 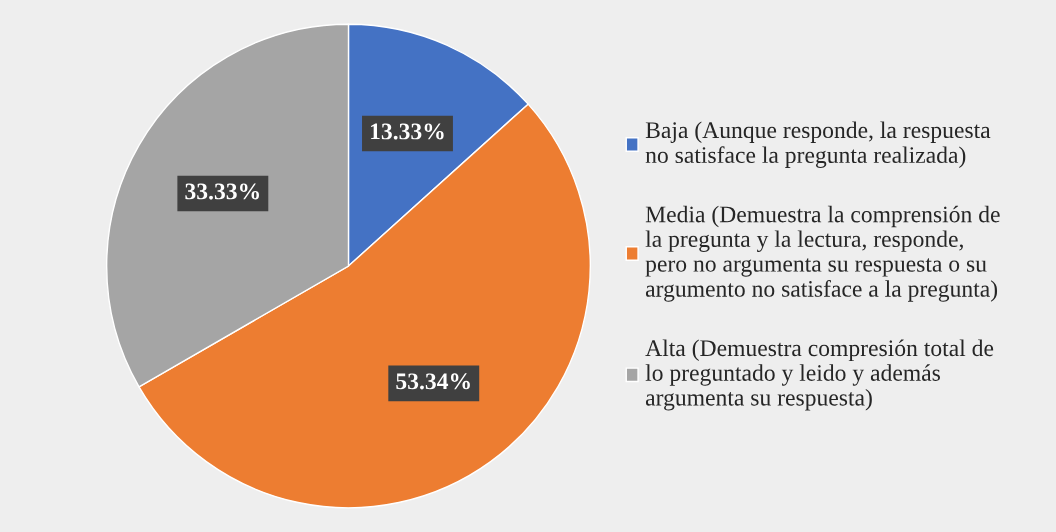 I want to click on data-label: 53.34%, so click(x=433, y=381).